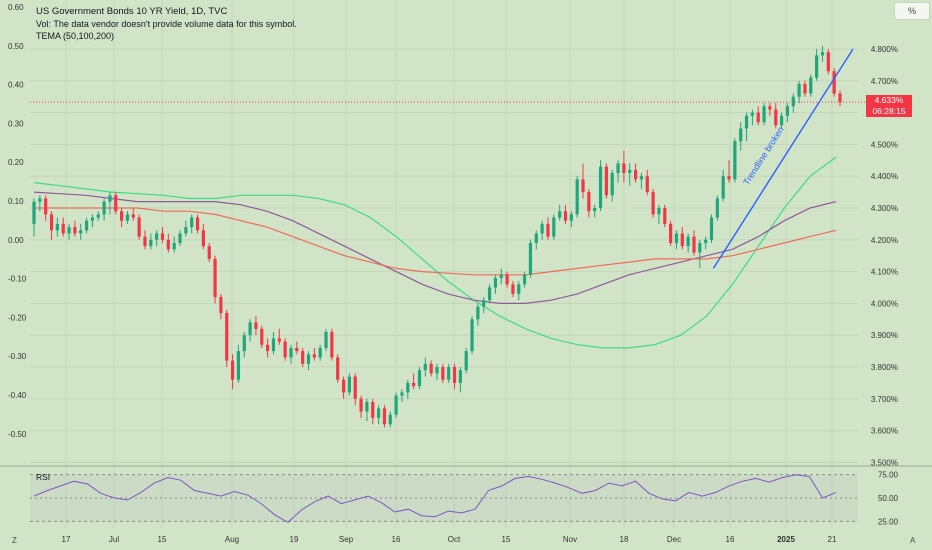  I want to click on percent-label: %, so click(911, 11).